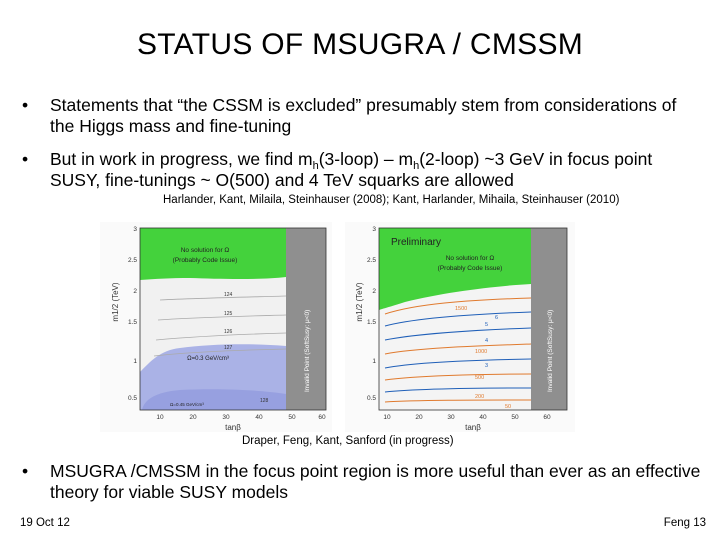 This screenshot has width=720, height=540. I want to click on blue-band, so click(214, 399).